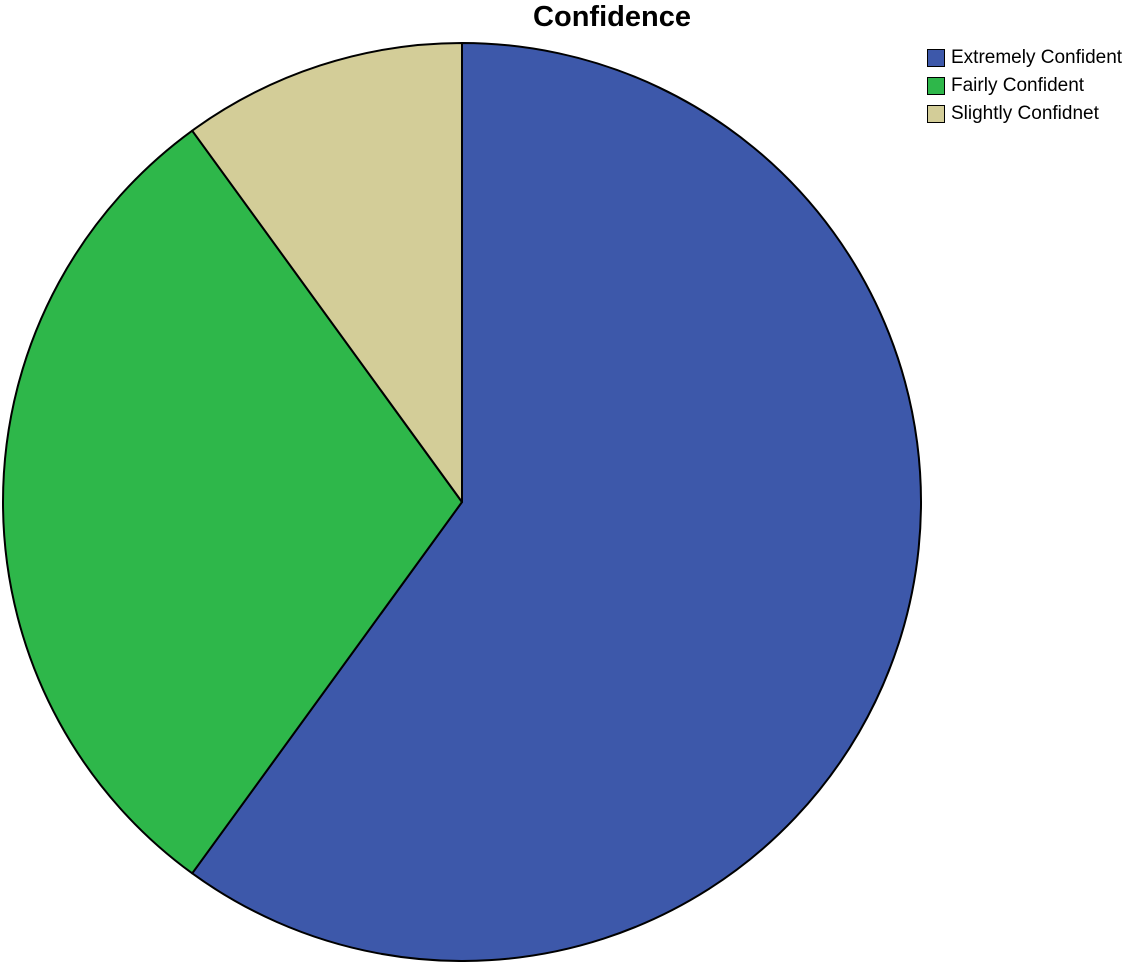 The height and width of the screenshot is (967, 1142). I want to click on legend-item-extremely-confident: Extremely Confident, so click(1034, 58).